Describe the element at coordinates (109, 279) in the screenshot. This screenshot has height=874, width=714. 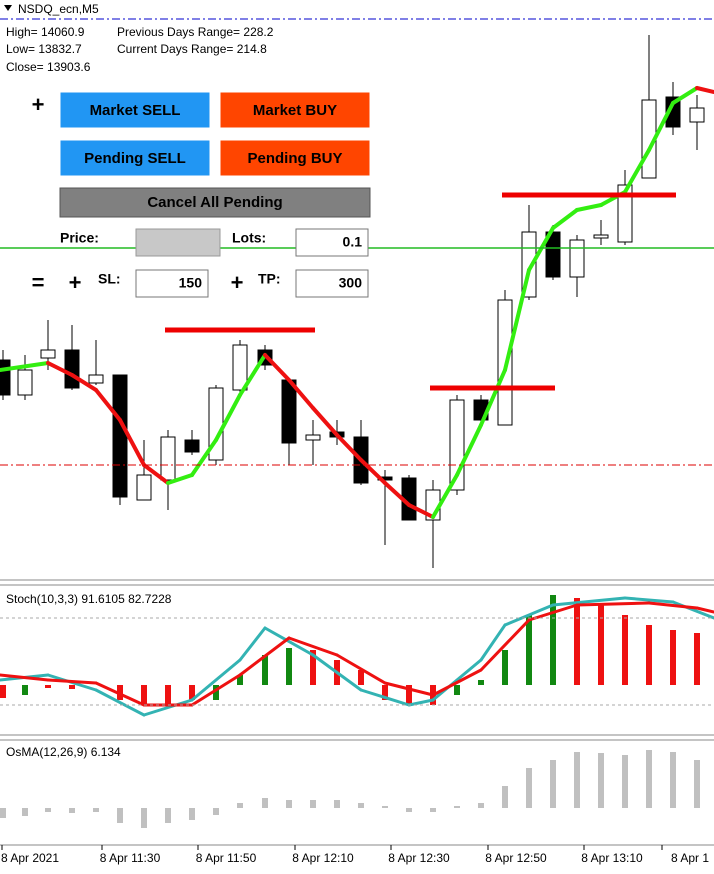
I see `sl-label: SL:` at that location.